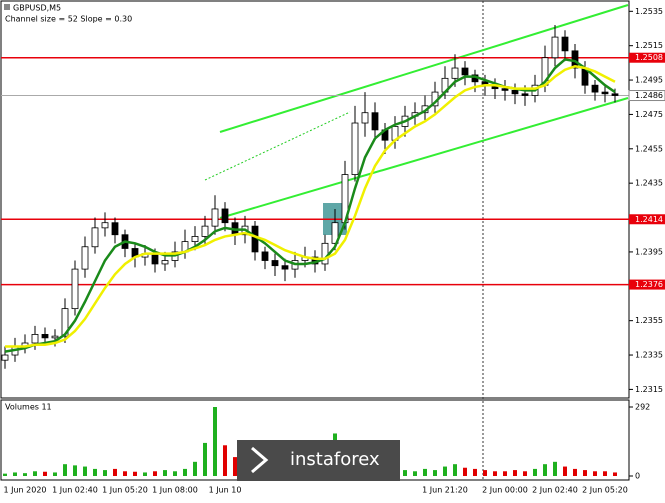 This screenshot has width=665, height=503. Describe the element at coordinates (225, 490) in the screenshot. I see `x-tick-label: 1 Jun 10` at that location.